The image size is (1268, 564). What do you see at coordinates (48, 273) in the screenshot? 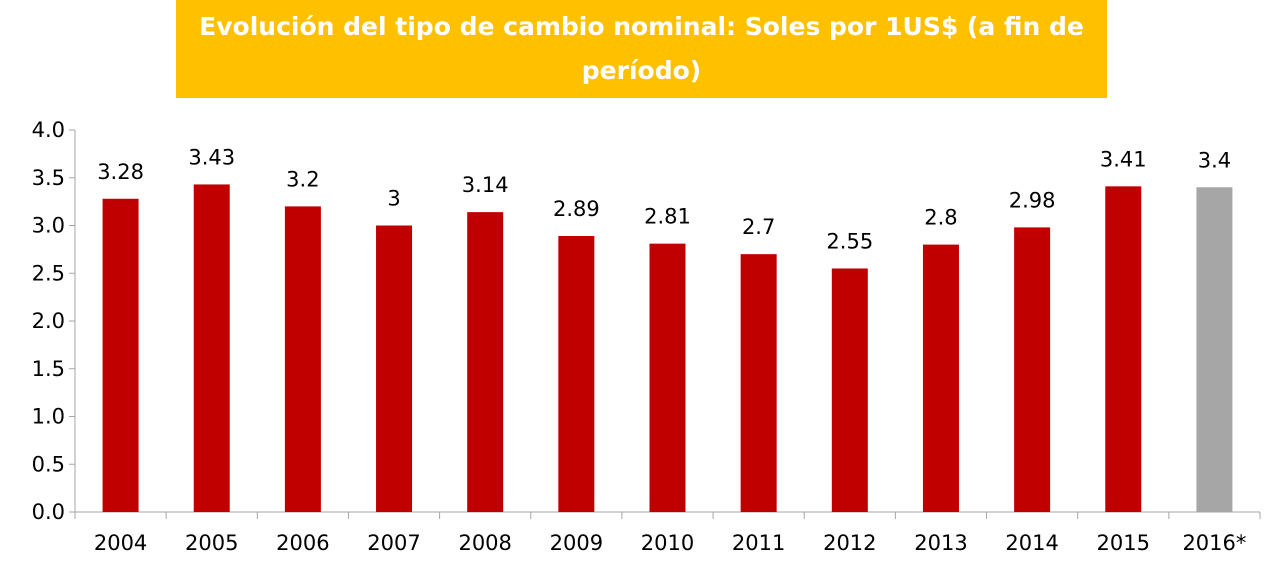
I see `y-tick-label: 2.5` at bounding box center [48, 273].